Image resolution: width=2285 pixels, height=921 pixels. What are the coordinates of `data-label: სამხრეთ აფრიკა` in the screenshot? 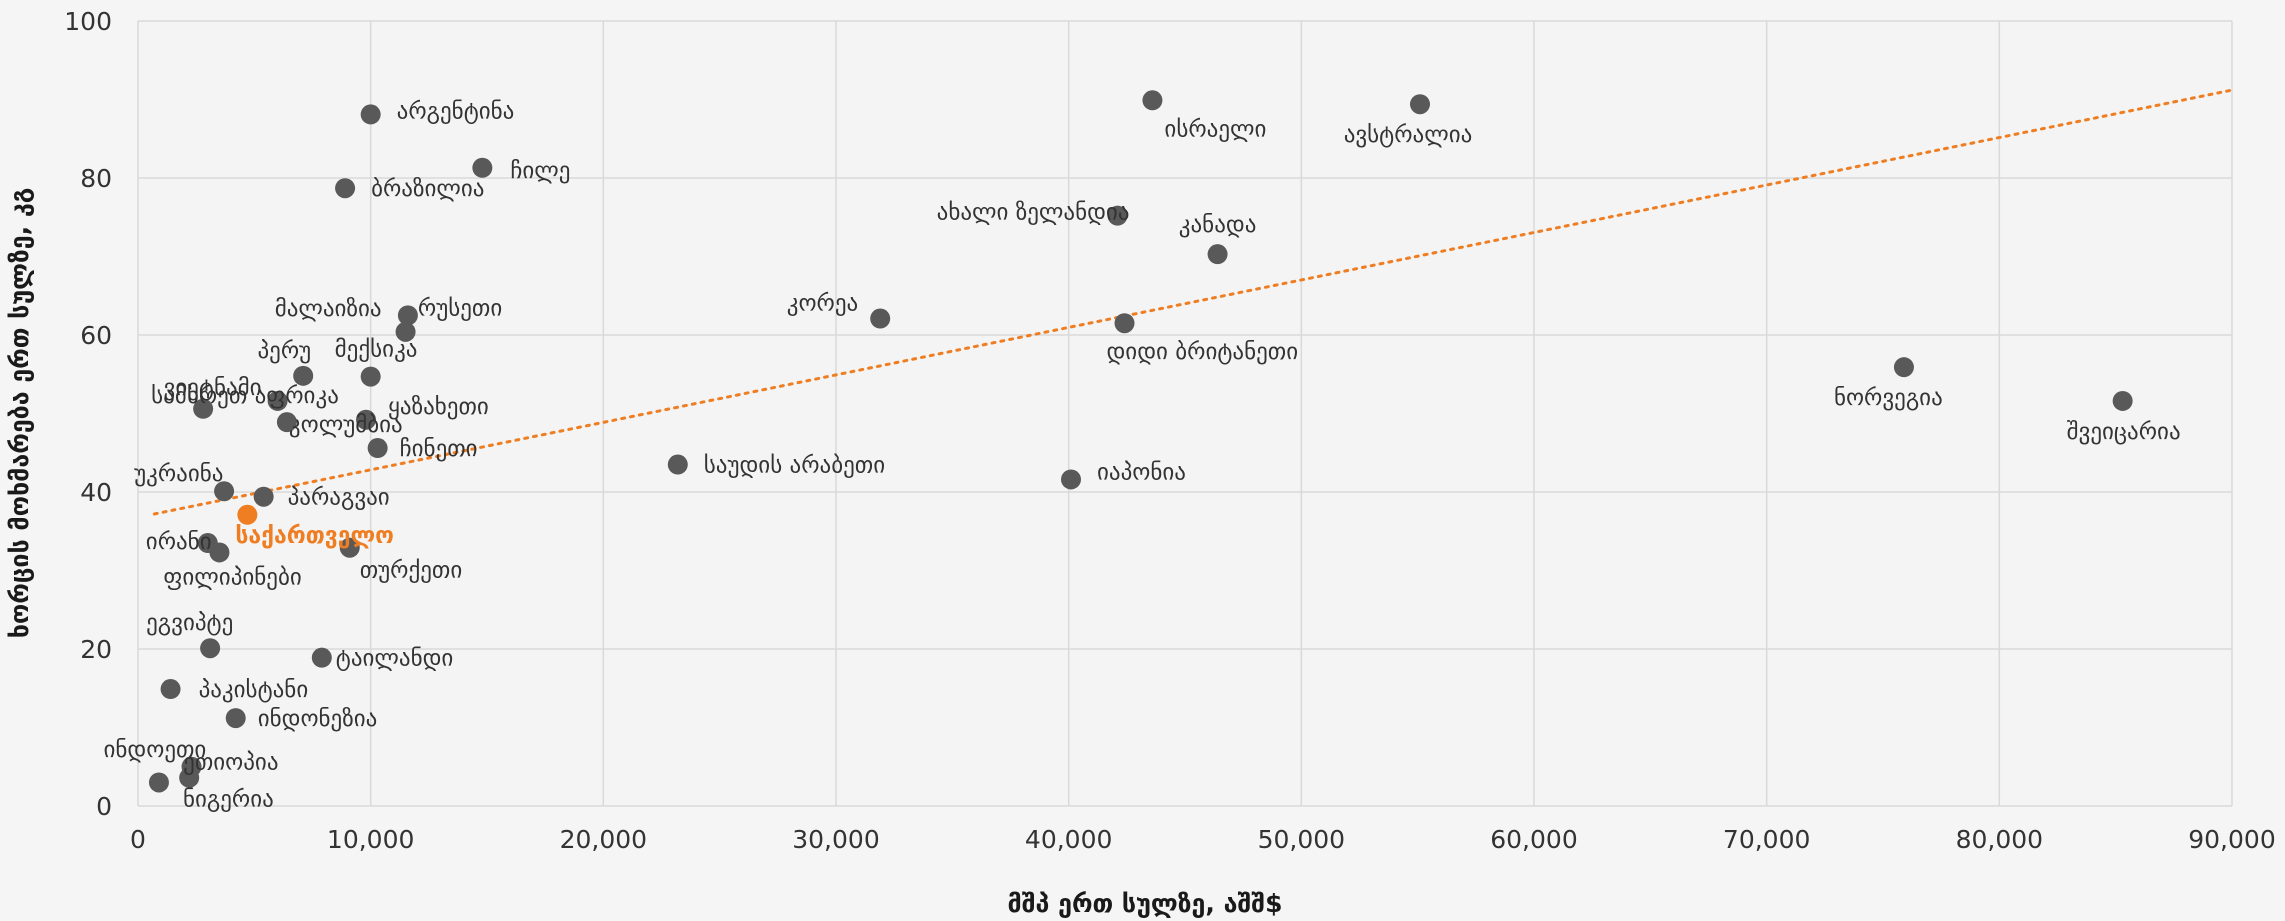 It's located at (245, 396).